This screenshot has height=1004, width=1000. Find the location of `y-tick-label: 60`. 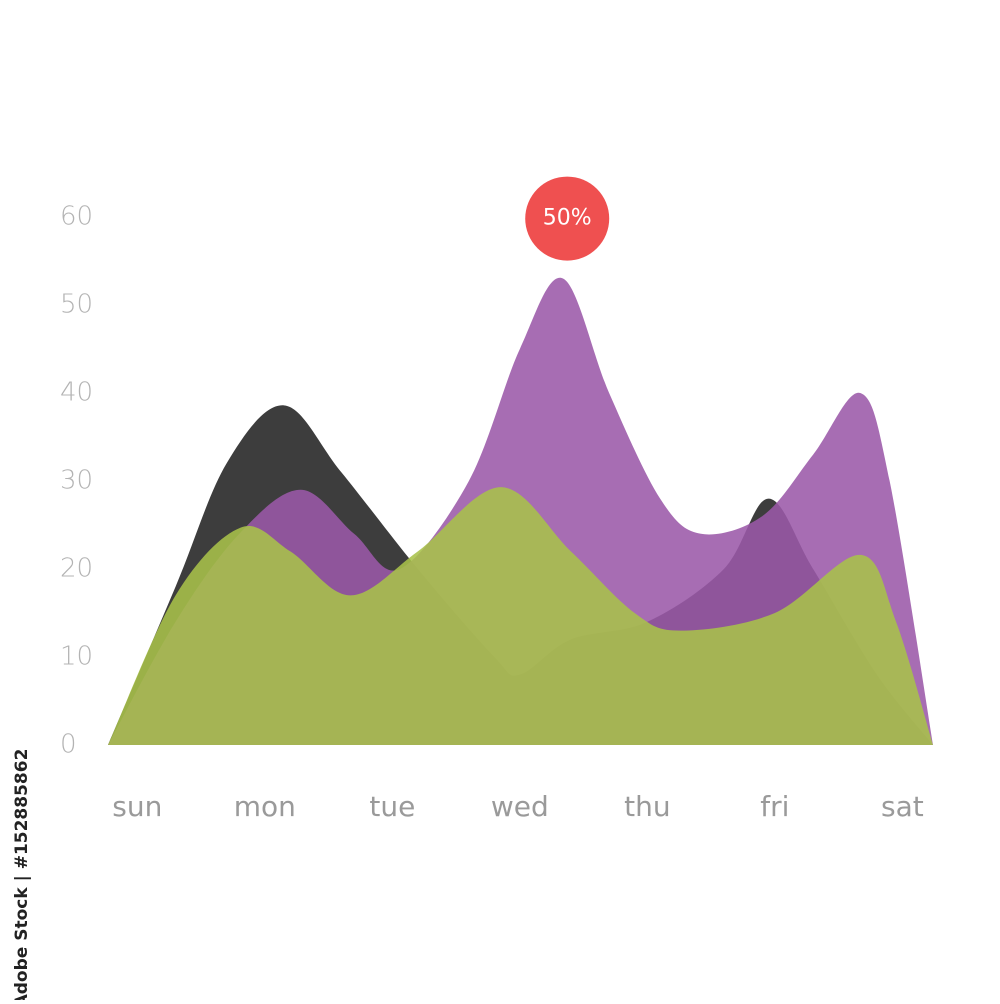

y-tick-label: 60 is located at coordinates (76, 217).